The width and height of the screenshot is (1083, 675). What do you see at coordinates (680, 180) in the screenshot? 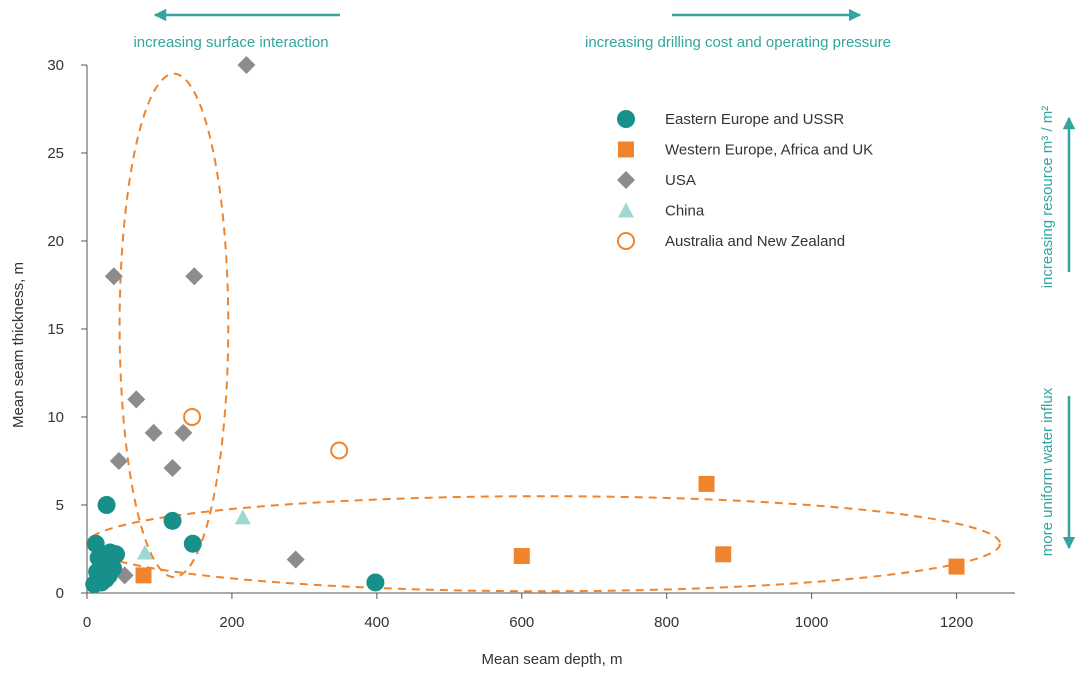
I see `legend-label: USA` at bounding box center [680, 180].